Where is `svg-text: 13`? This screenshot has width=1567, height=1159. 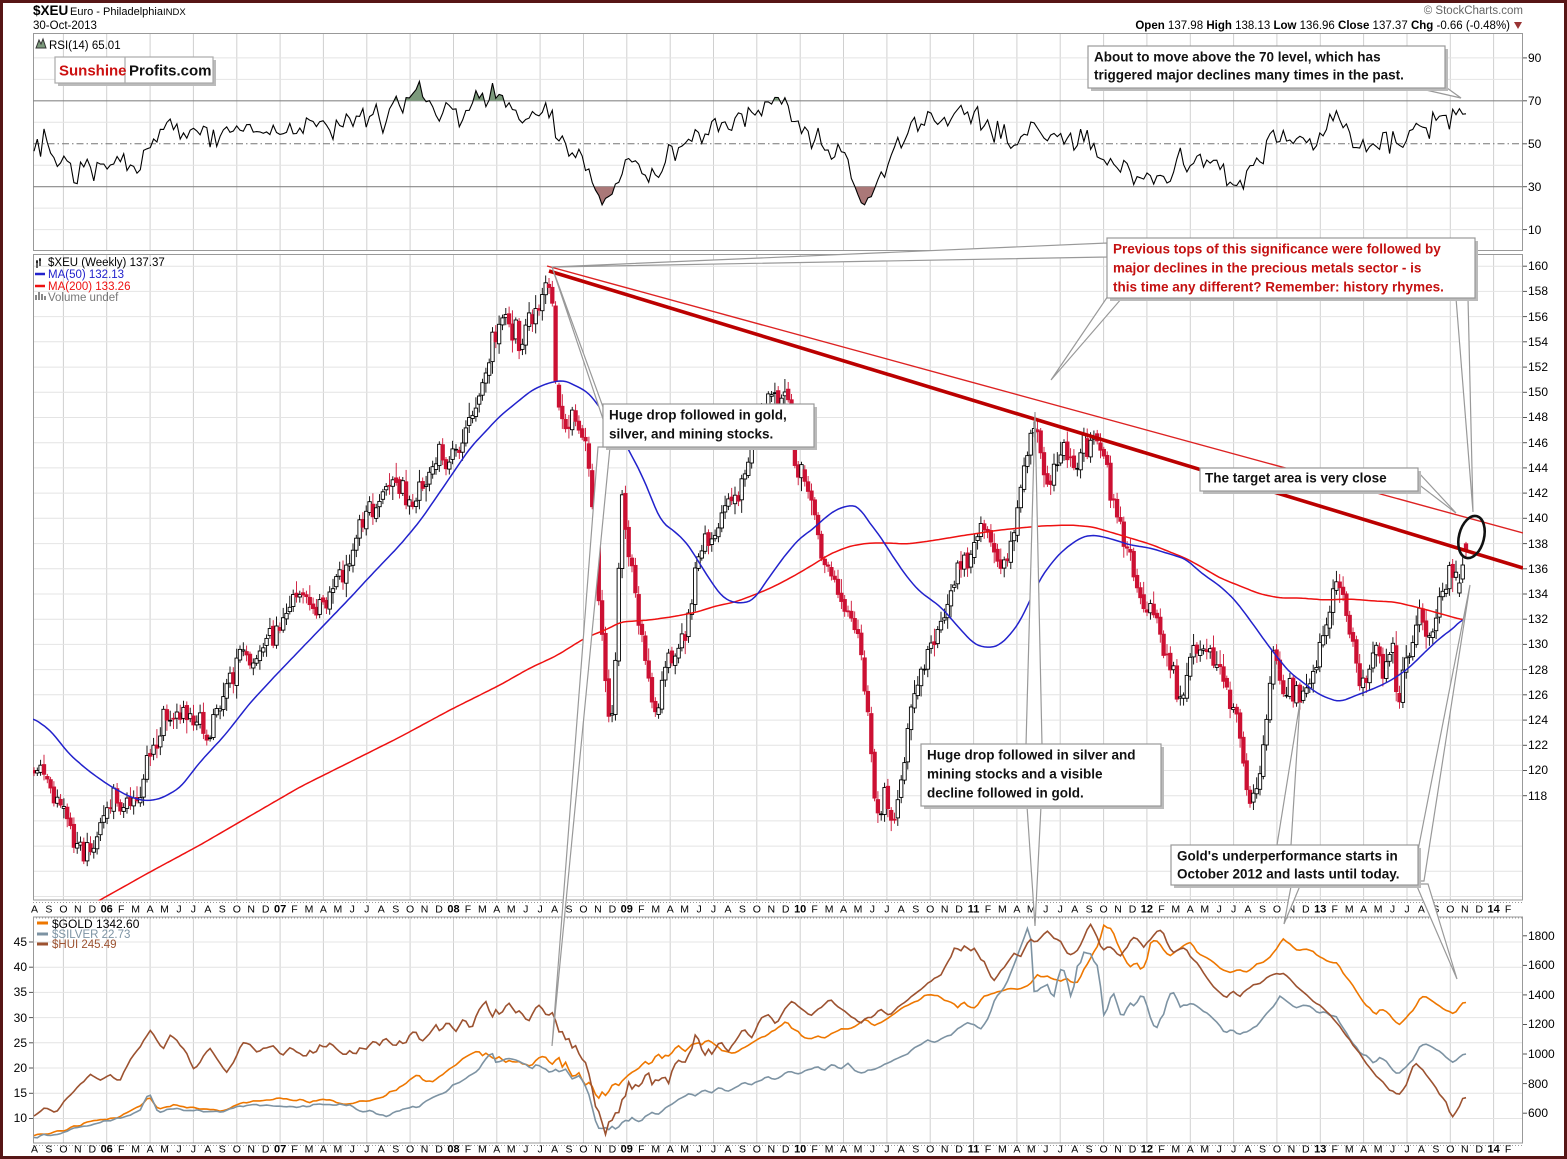 svg-text: 13 is located at coordinates (1320, 910).